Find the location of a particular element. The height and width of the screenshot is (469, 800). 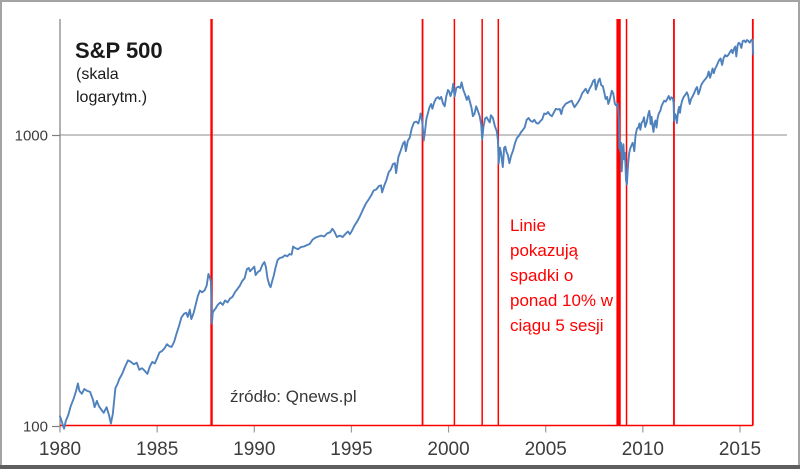

x-tick-label: 1980 is located at coordinates (60, 449).